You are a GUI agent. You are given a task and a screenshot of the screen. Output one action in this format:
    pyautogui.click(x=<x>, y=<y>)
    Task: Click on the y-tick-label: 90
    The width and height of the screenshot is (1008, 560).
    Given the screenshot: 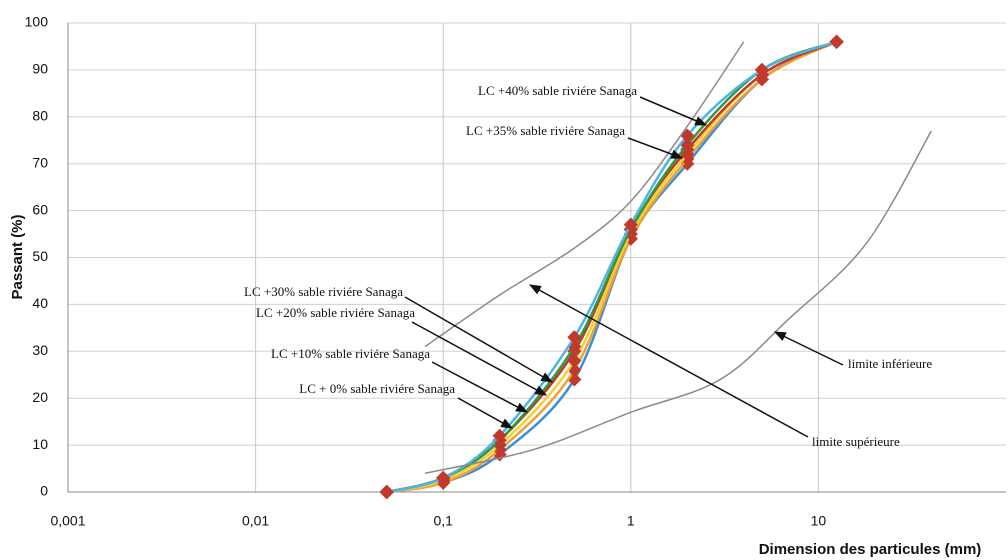 What is the action you would take?
    pyautogui.click(x=40, y=69)
    